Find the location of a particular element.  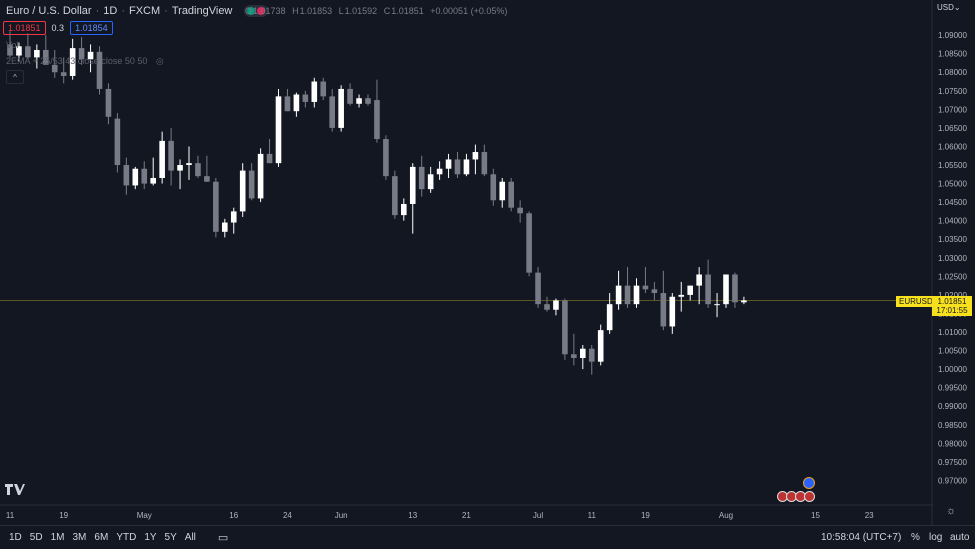

timeframe-6m-button: 6M is located at coordinates (101, 537).